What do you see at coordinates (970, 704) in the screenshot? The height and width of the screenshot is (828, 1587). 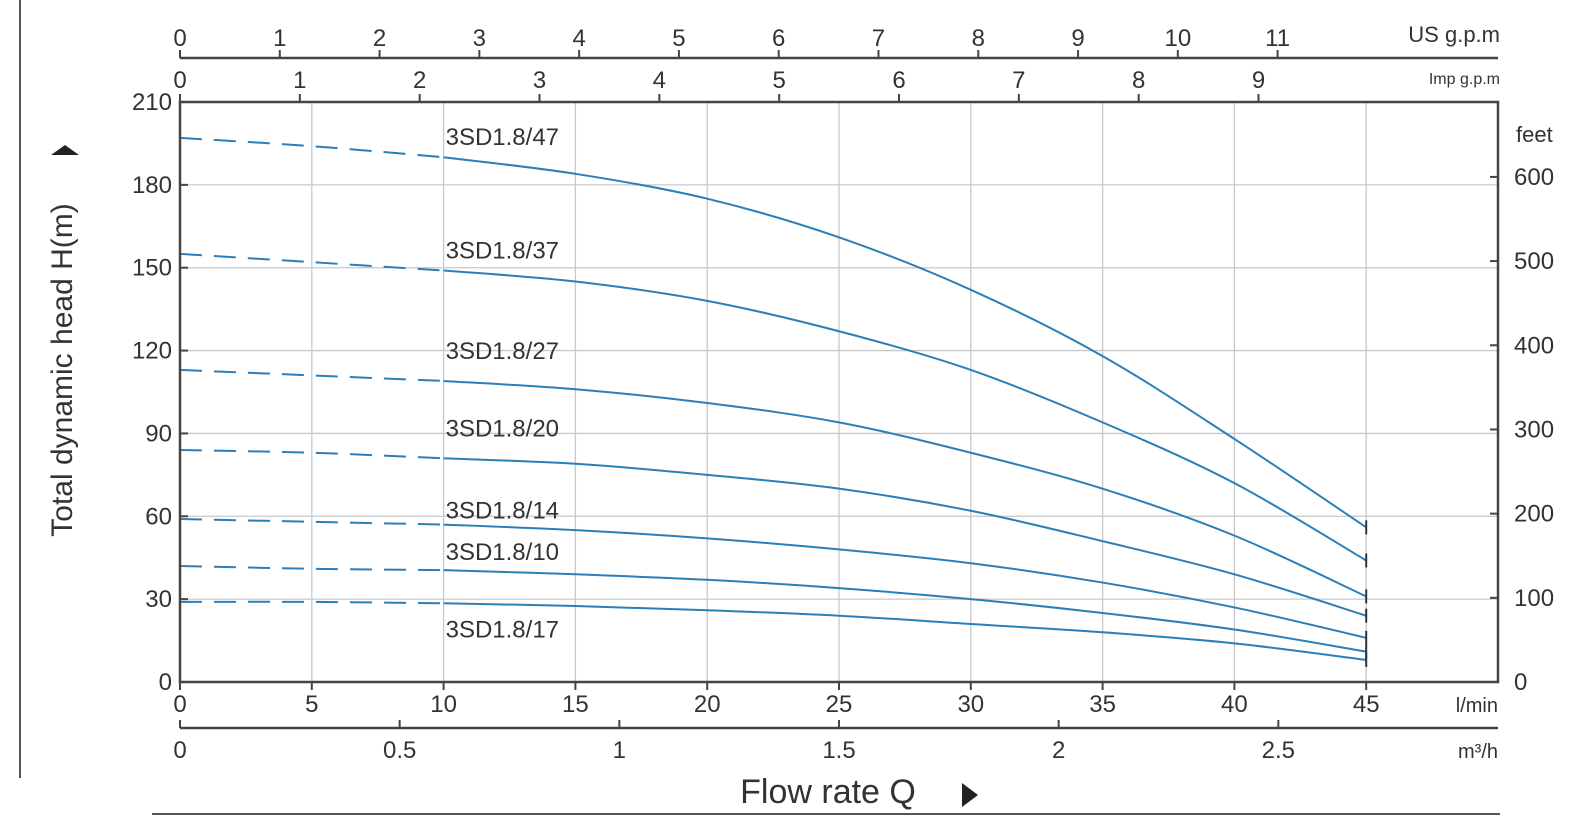 I see `x-tick-label: 30` at bounding box center [970, 704].